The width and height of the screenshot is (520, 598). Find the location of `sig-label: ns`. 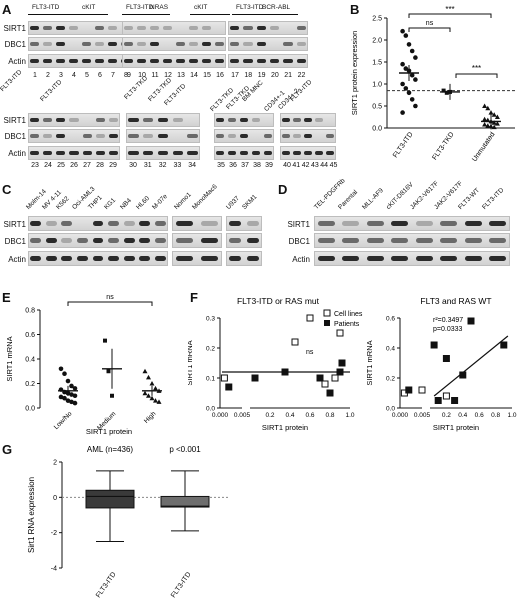

sig-label: ns is located at coordinates (430, 23).